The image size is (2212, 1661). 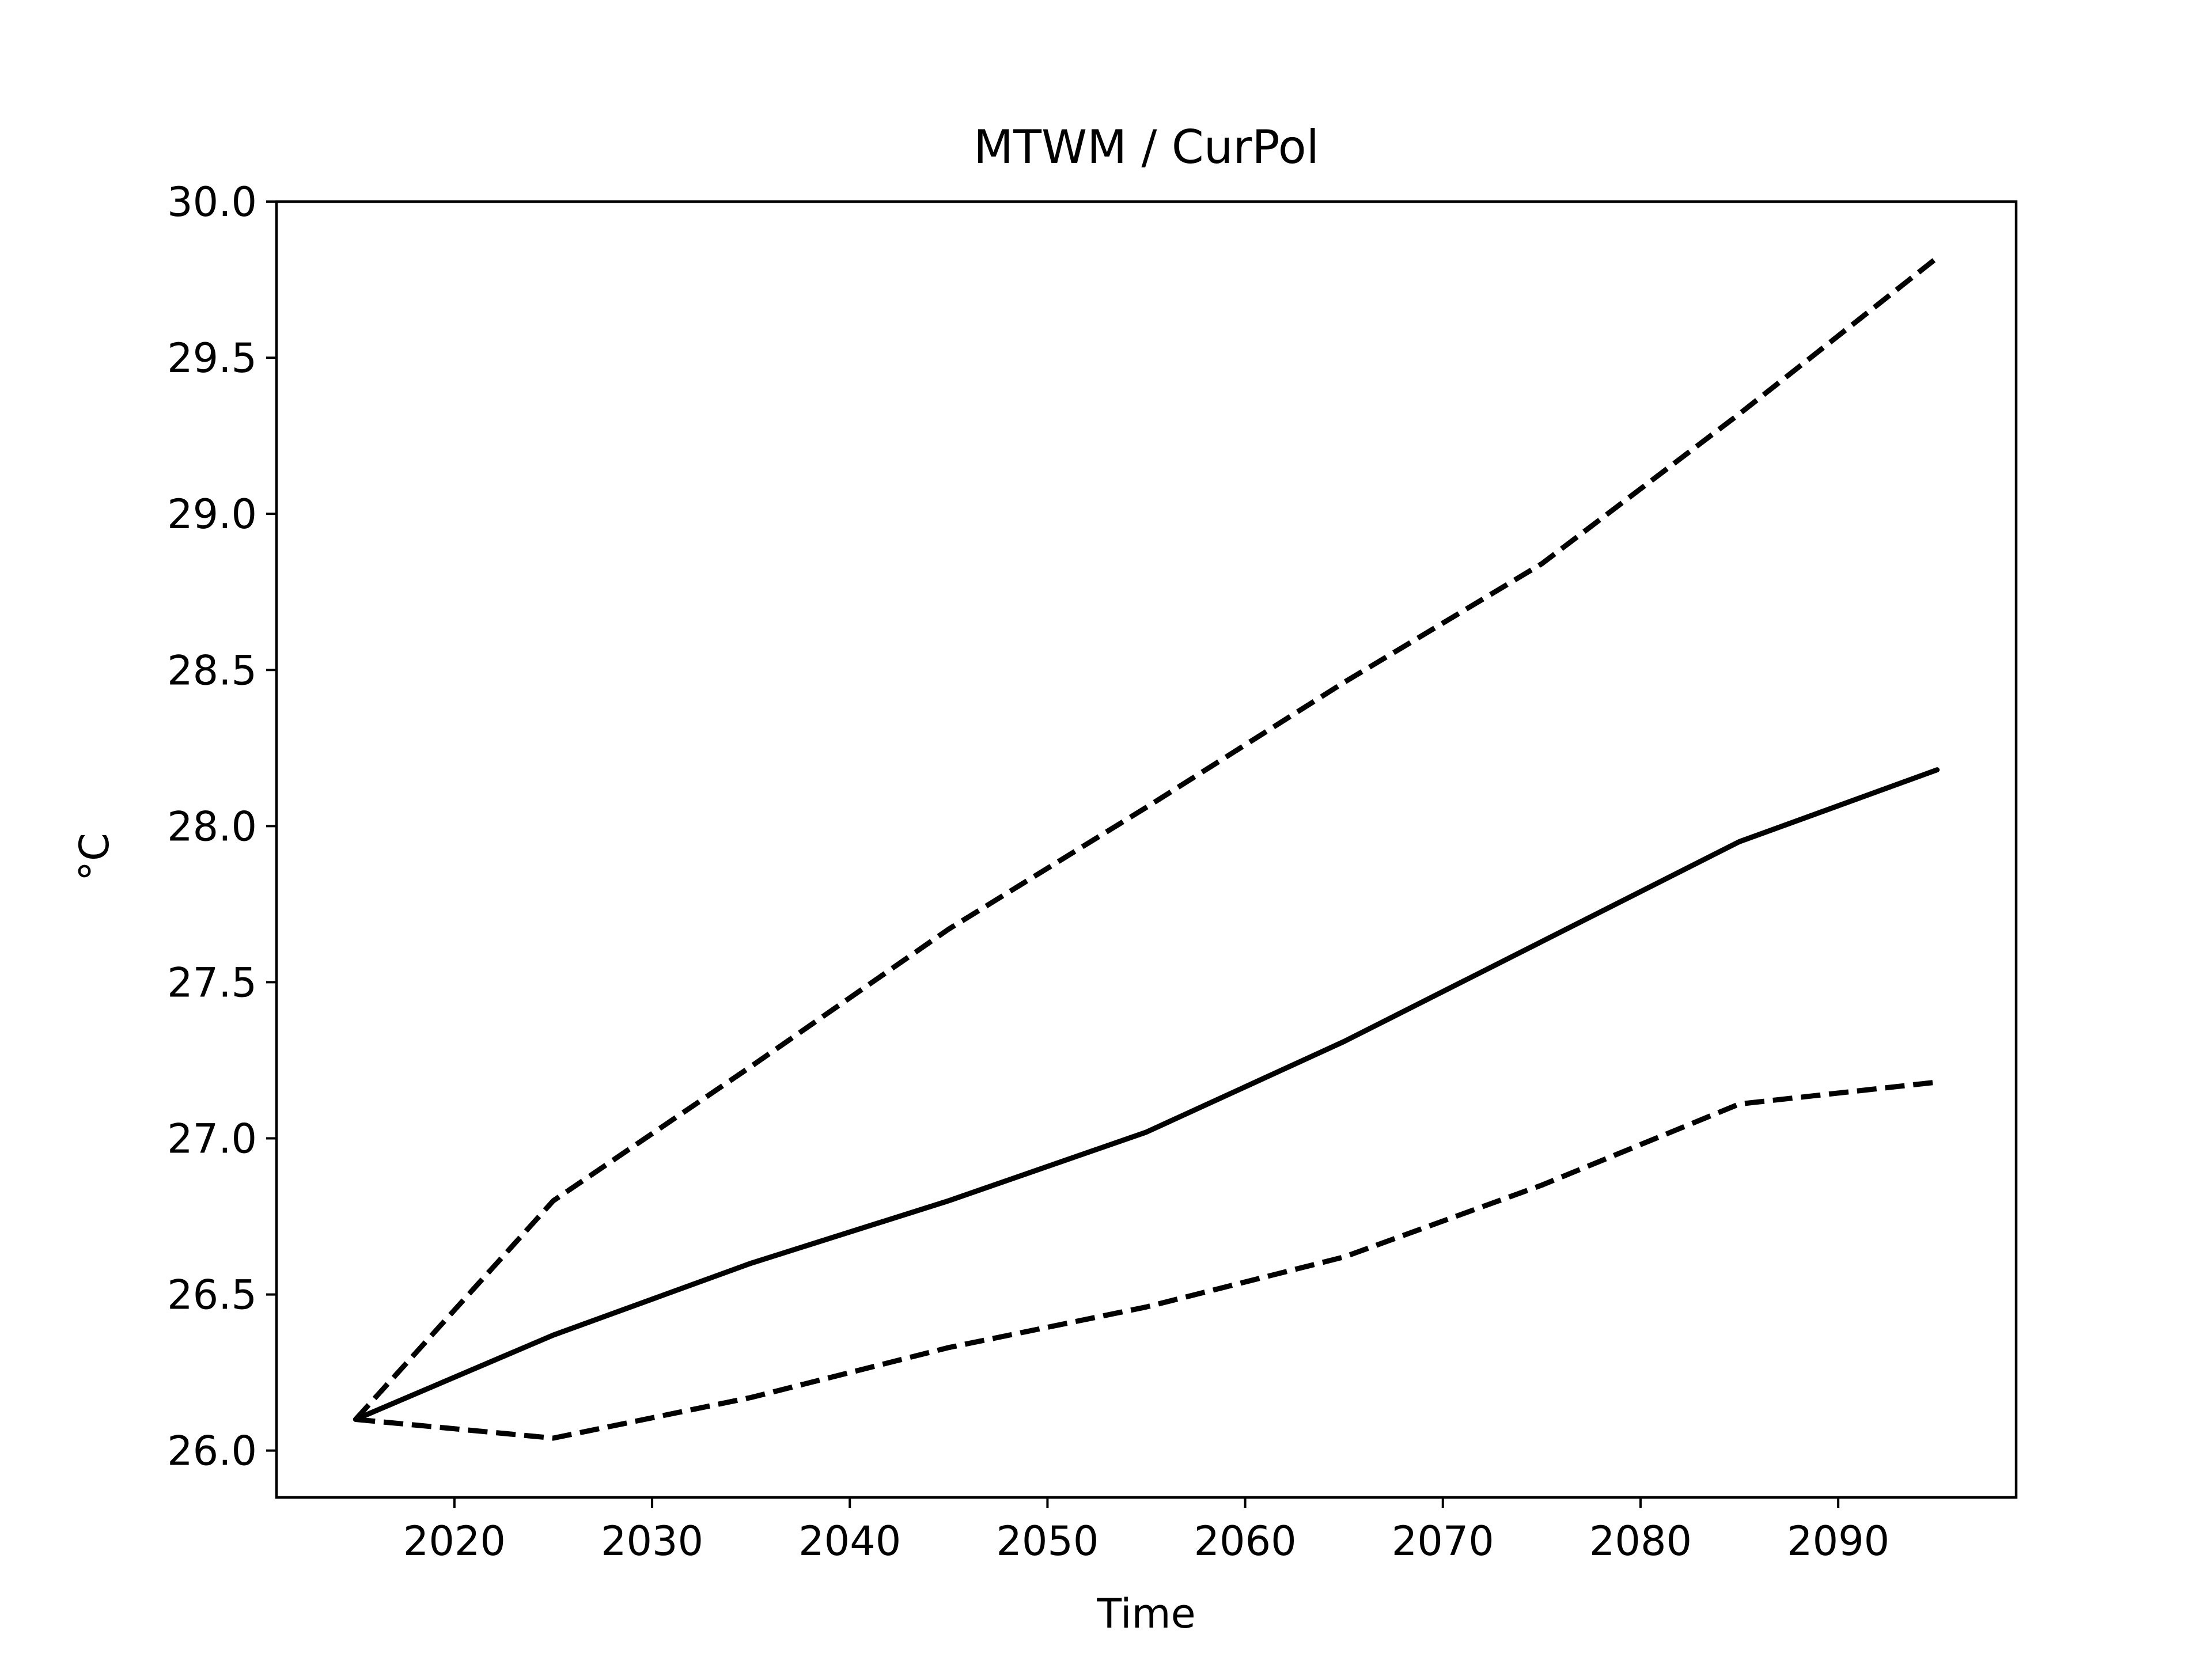 I want to click on chart-title: MTWM / CurPol, so click(x=1146, y=147).